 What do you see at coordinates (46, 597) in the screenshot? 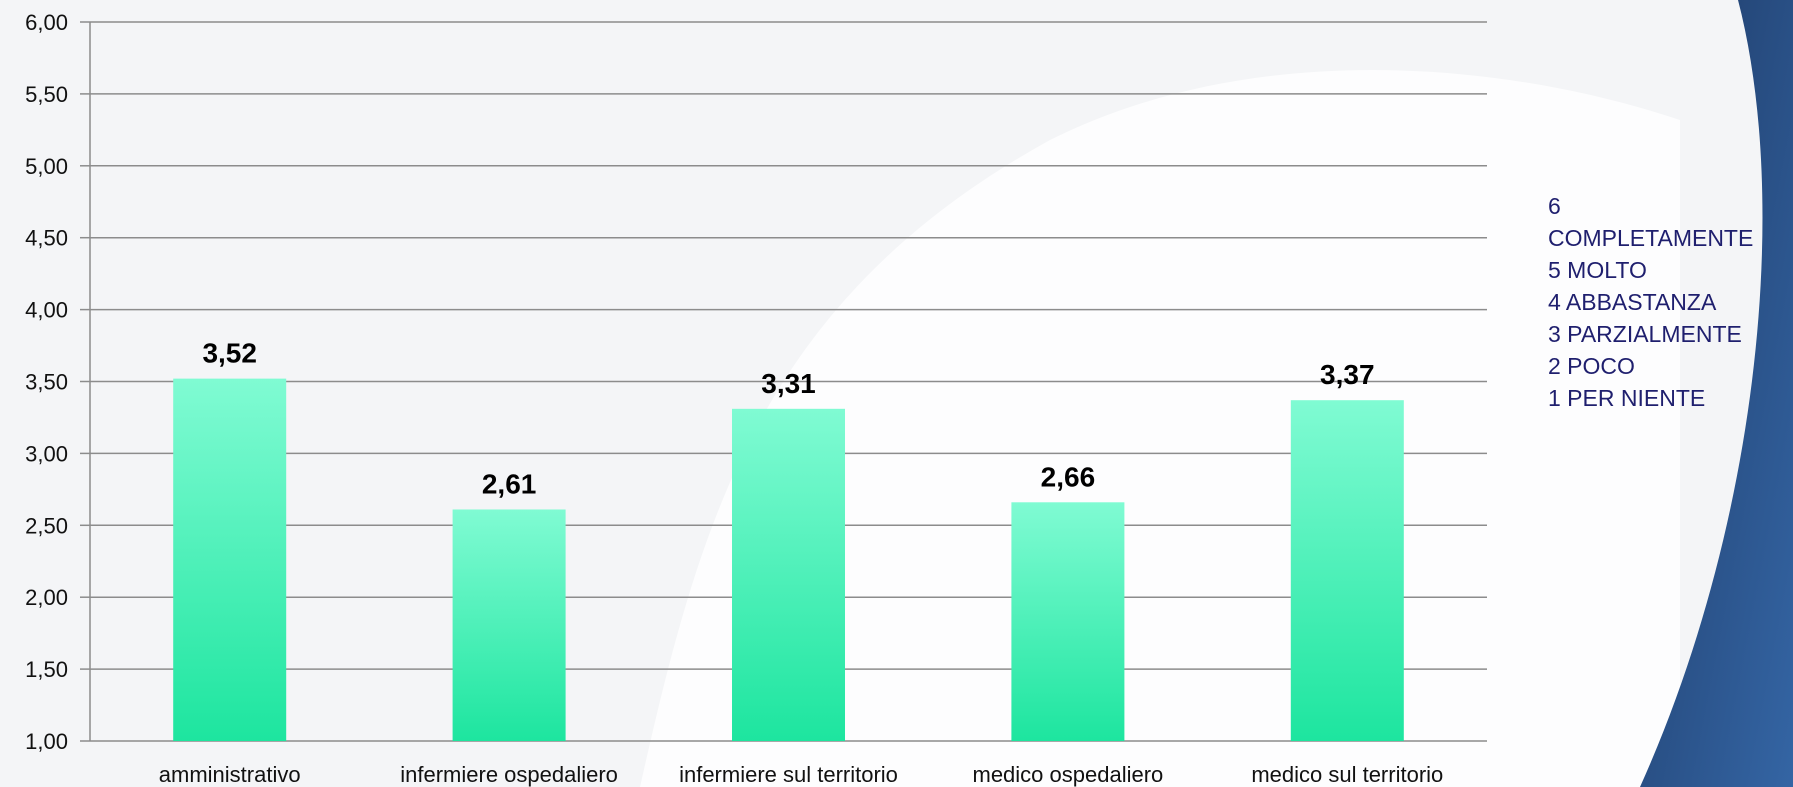
I see `y-tick-label: 2,00` at bounding box center [46, 597].